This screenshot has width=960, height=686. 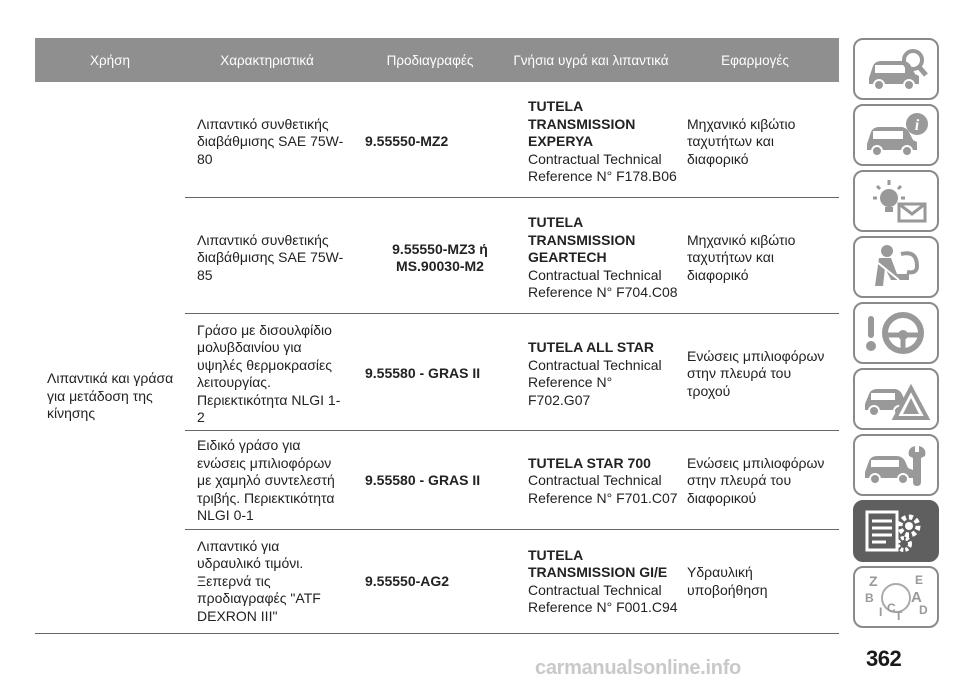 I want to click on tab-servicing-care, so click(x=896, y=465).